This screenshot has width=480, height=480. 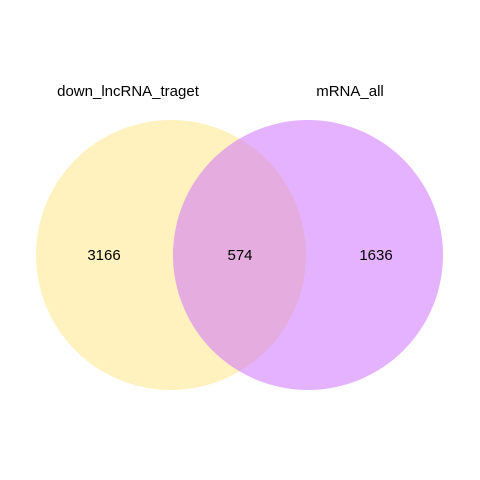 I want to click on set-label-down-lncrna-traget: down_lncRNA_traget, so click(x=128, y=91).